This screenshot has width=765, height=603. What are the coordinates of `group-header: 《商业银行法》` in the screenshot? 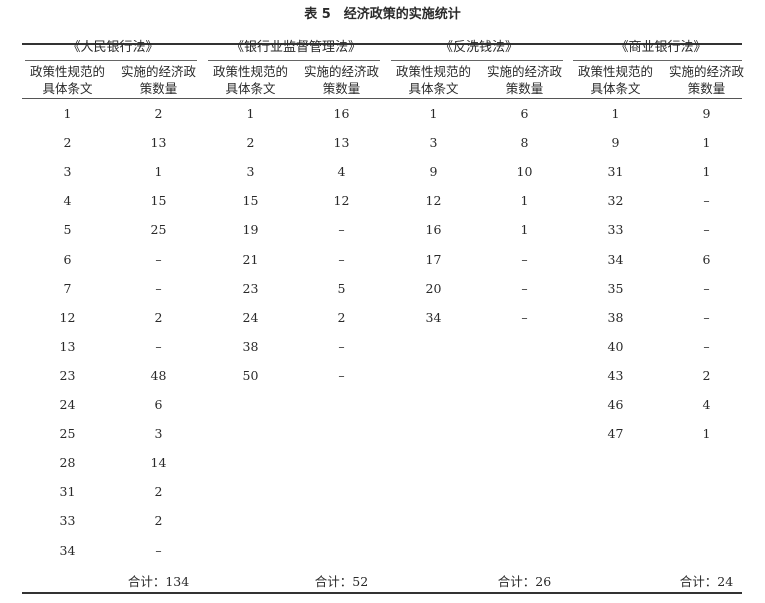 It's located at (661, 47).